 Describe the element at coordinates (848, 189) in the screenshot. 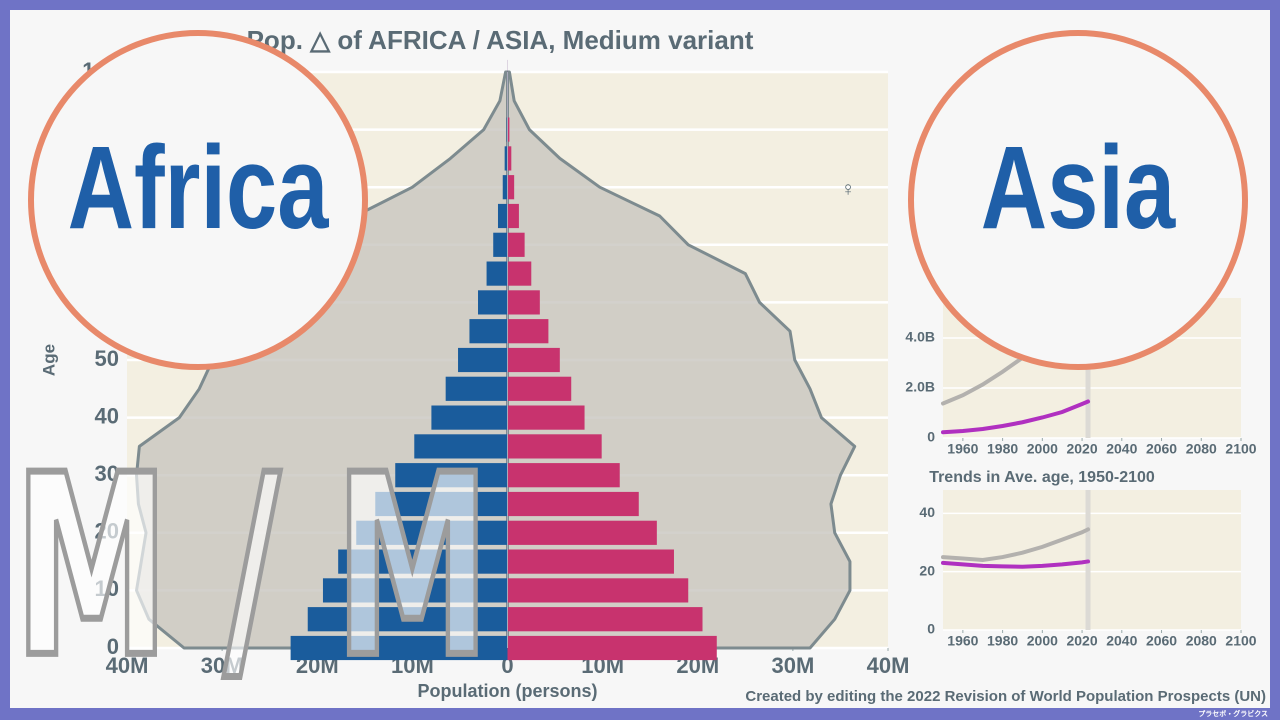

I see `female-symbol: ♀` at that location.